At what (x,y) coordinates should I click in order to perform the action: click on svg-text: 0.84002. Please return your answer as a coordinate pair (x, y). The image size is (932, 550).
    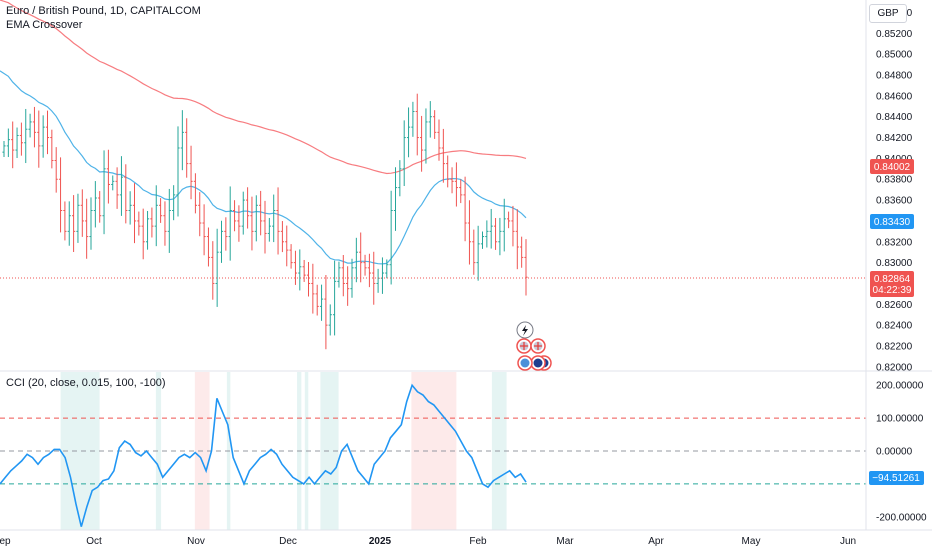
    Looking at the image, I should click on (892, 167).